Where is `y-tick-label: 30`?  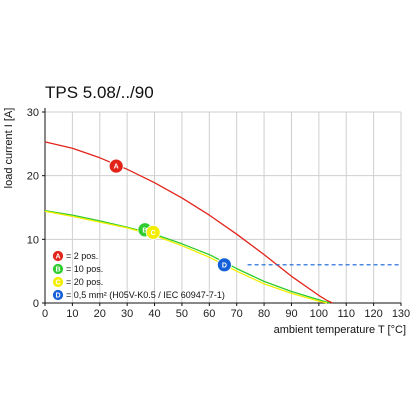 y-tick-label: 30 is located at coordinates (33, 113).